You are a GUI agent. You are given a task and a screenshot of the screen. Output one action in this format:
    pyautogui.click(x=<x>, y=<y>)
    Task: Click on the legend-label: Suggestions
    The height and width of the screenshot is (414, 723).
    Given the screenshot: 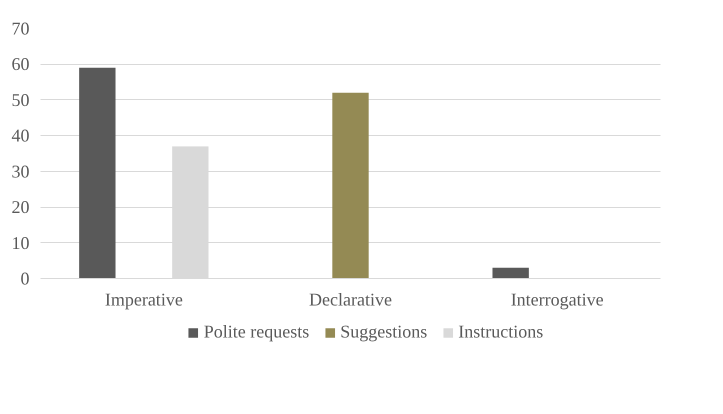 What is the action you would take?
    pyautogui.click(x=384, y=332)
    